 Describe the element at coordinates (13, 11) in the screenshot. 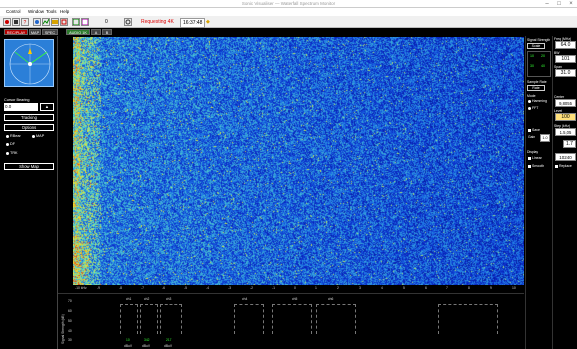

I see `menu-control: Control` at that location.